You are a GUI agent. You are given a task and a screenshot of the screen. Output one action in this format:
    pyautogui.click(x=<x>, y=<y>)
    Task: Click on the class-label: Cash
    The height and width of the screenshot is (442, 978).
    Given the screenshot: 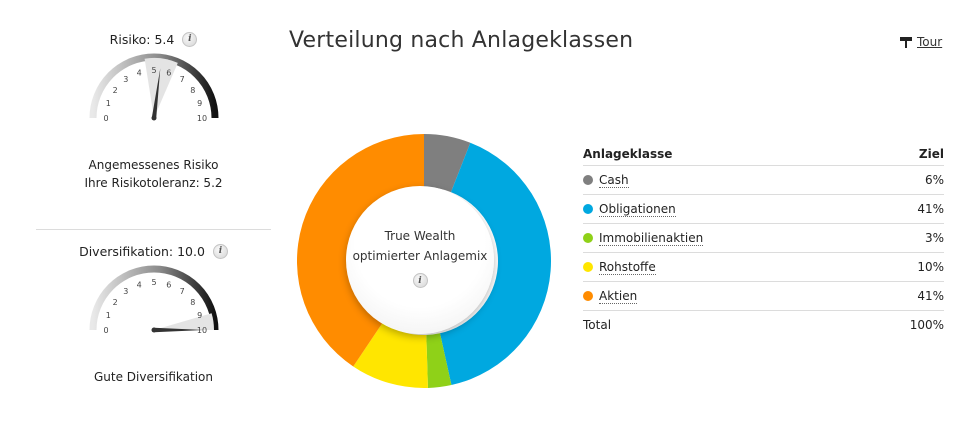 What is the action you would take?
    pyautogui.click(x=614, y=180)
    